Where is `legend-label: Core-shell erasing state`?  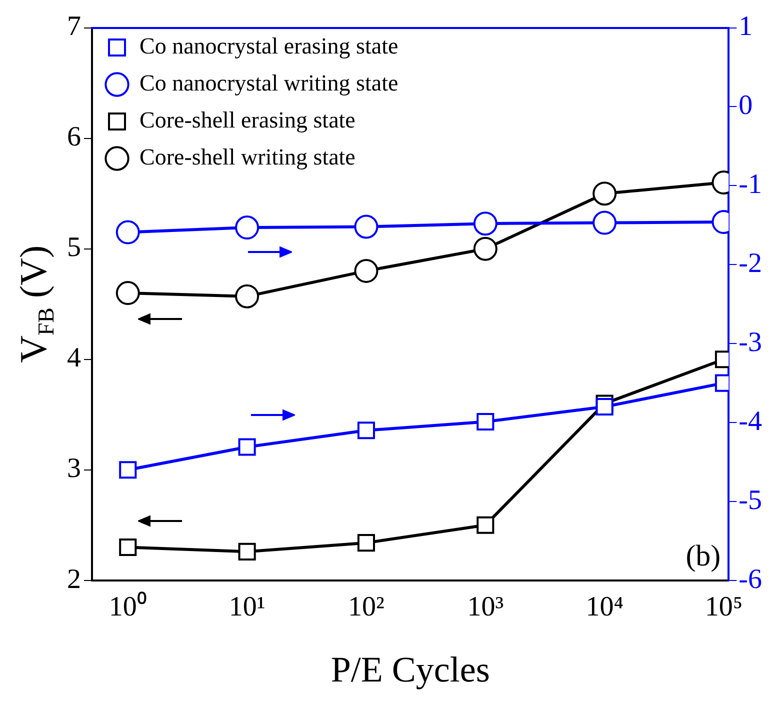
legend-label: Core-shell erasing state is located at coordinates (248, 120).